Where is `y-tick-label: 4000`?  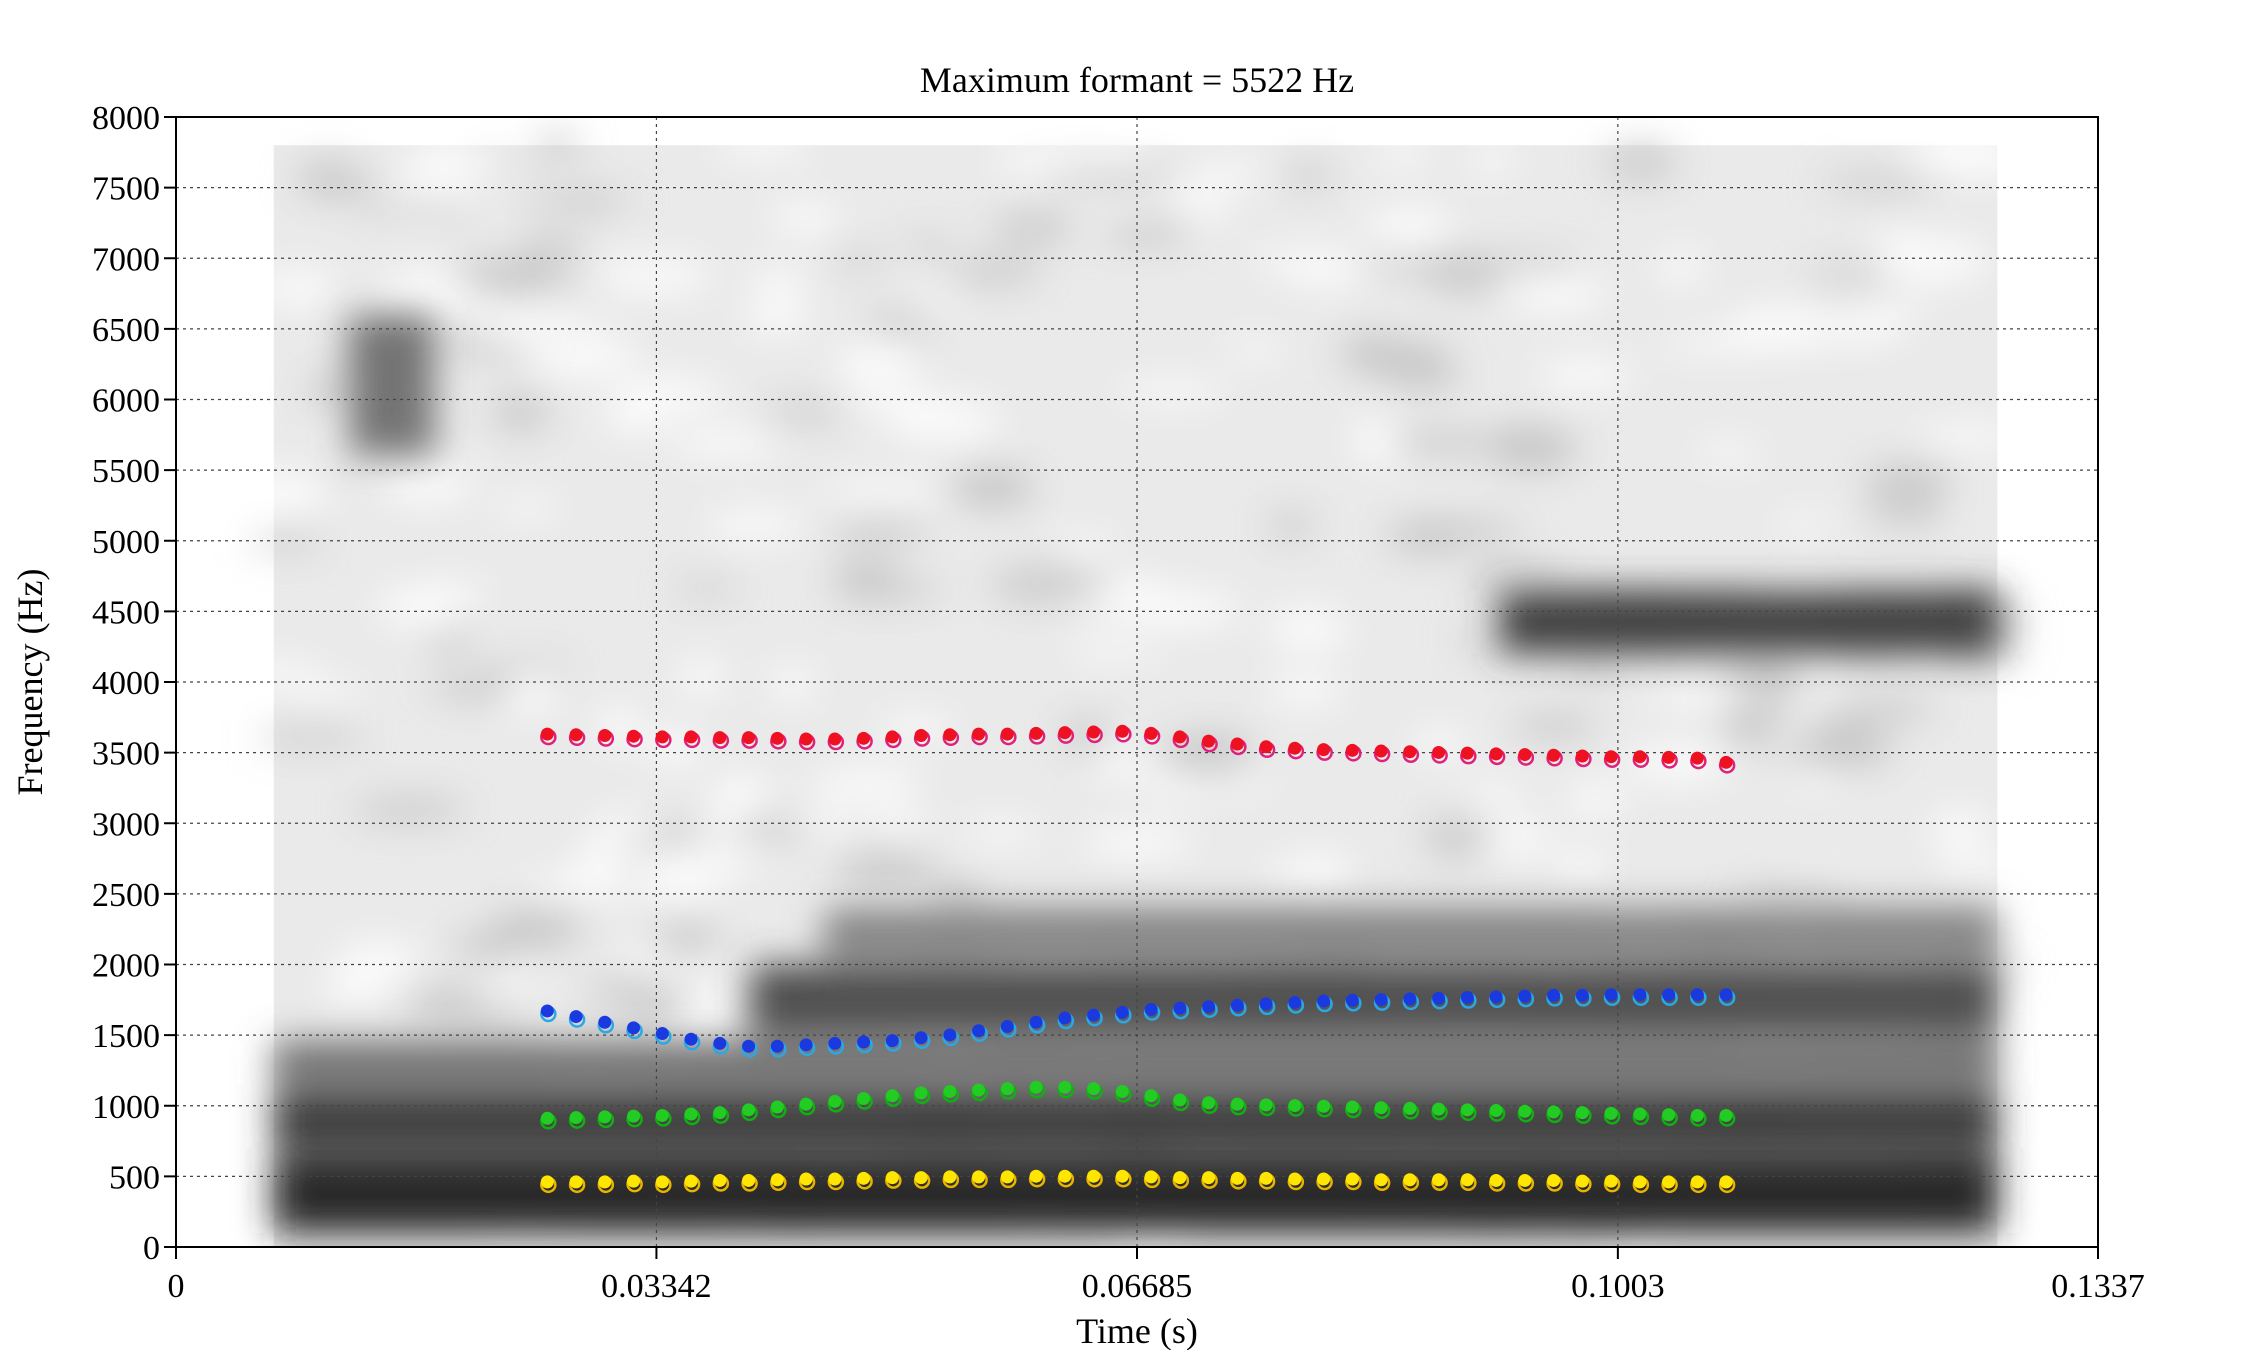
y-tick-label: 4000 is located at coordinates (126, 683).